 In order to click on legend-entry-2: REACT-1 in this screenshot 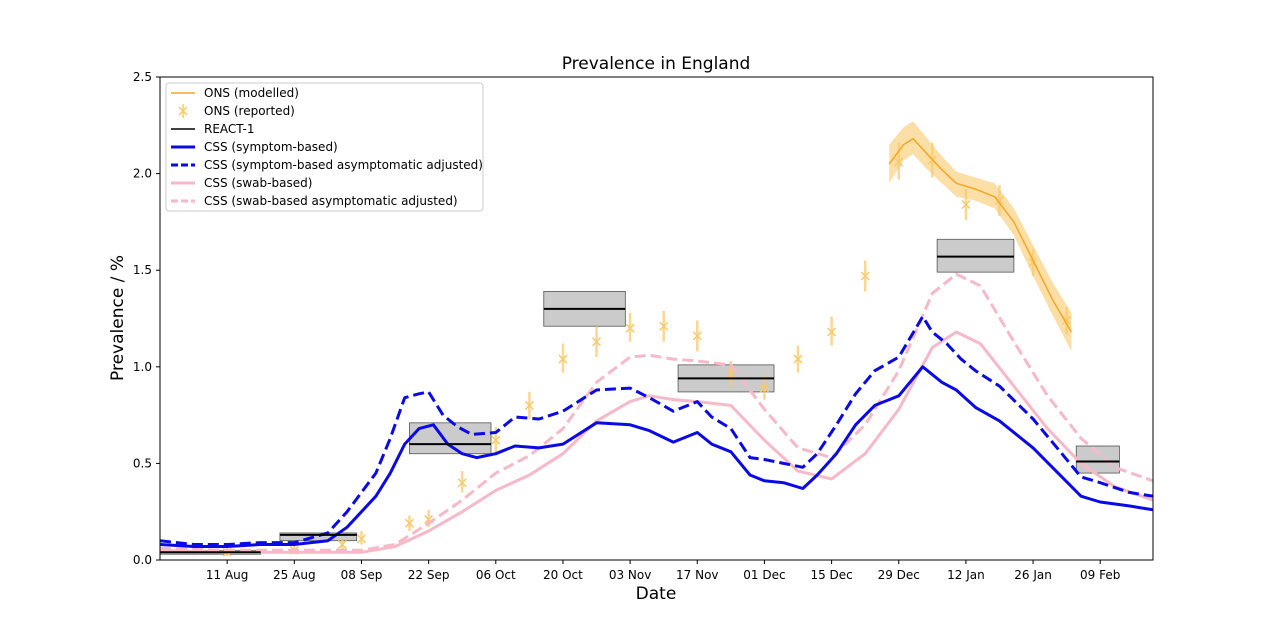, I will do `click(213, 129)`.